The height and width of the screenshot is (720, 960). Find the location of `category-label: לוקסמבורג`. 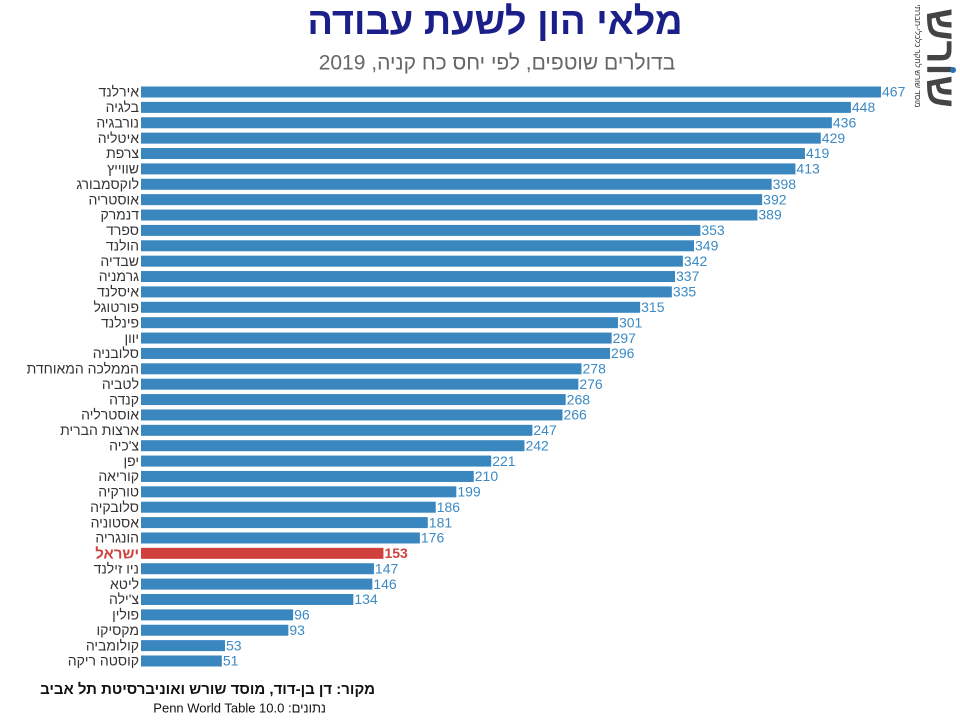

category-label: לוקסמבורג is located at coordinates (107, 184).